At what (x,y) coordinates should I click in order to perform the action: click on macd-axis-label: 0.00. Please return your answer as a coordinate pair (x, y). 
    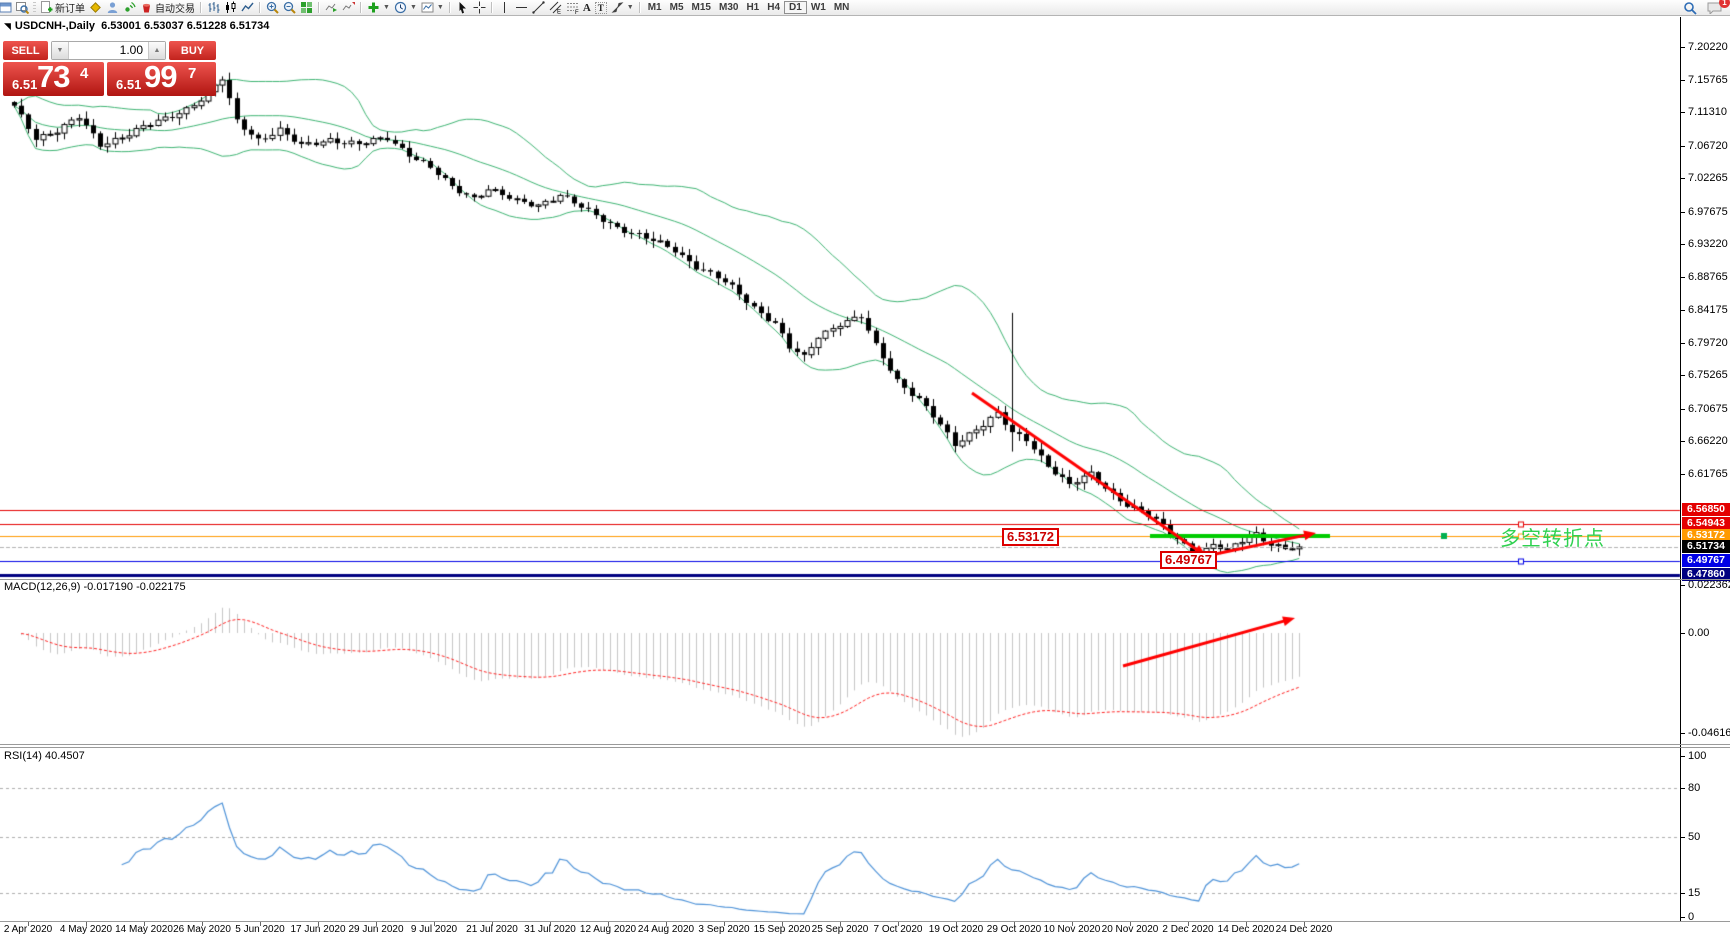
    Looking at the image, I should click on (1699, 633).